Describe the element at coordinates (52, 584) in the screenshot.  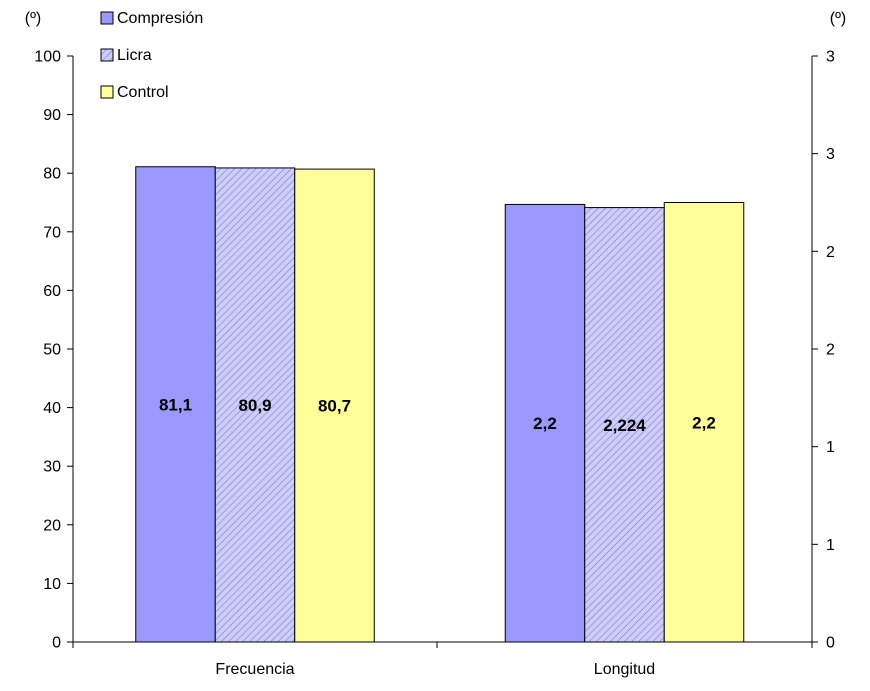
I see `left-axis-tick-label: 10` at that location.